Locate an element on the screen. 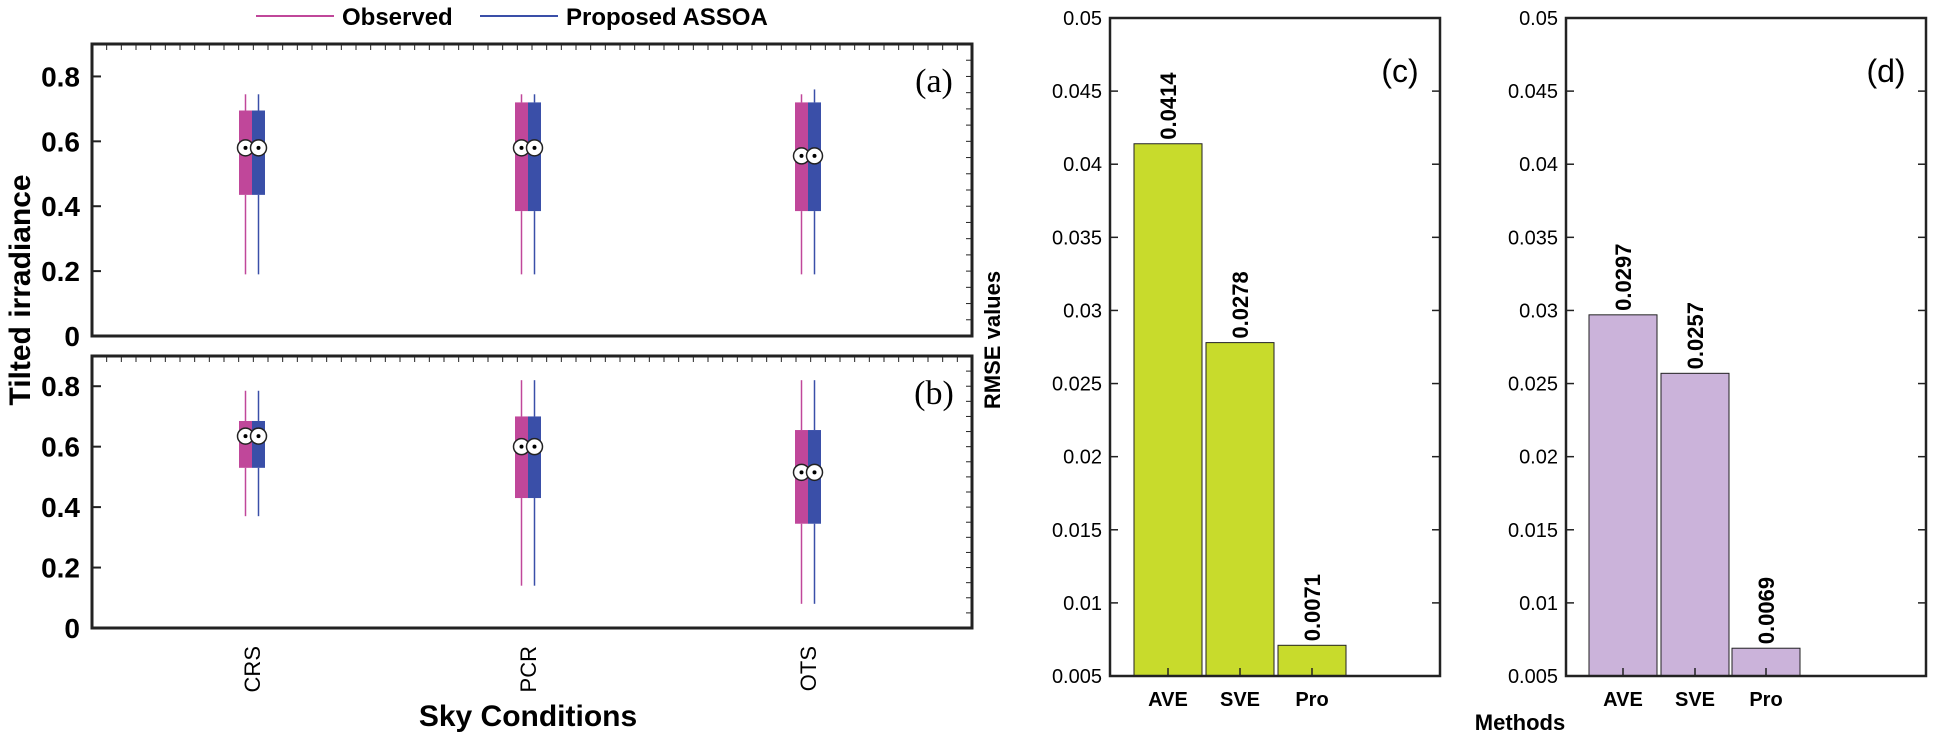  legend-observed-label: Observed is located at coordinates (397, 17).